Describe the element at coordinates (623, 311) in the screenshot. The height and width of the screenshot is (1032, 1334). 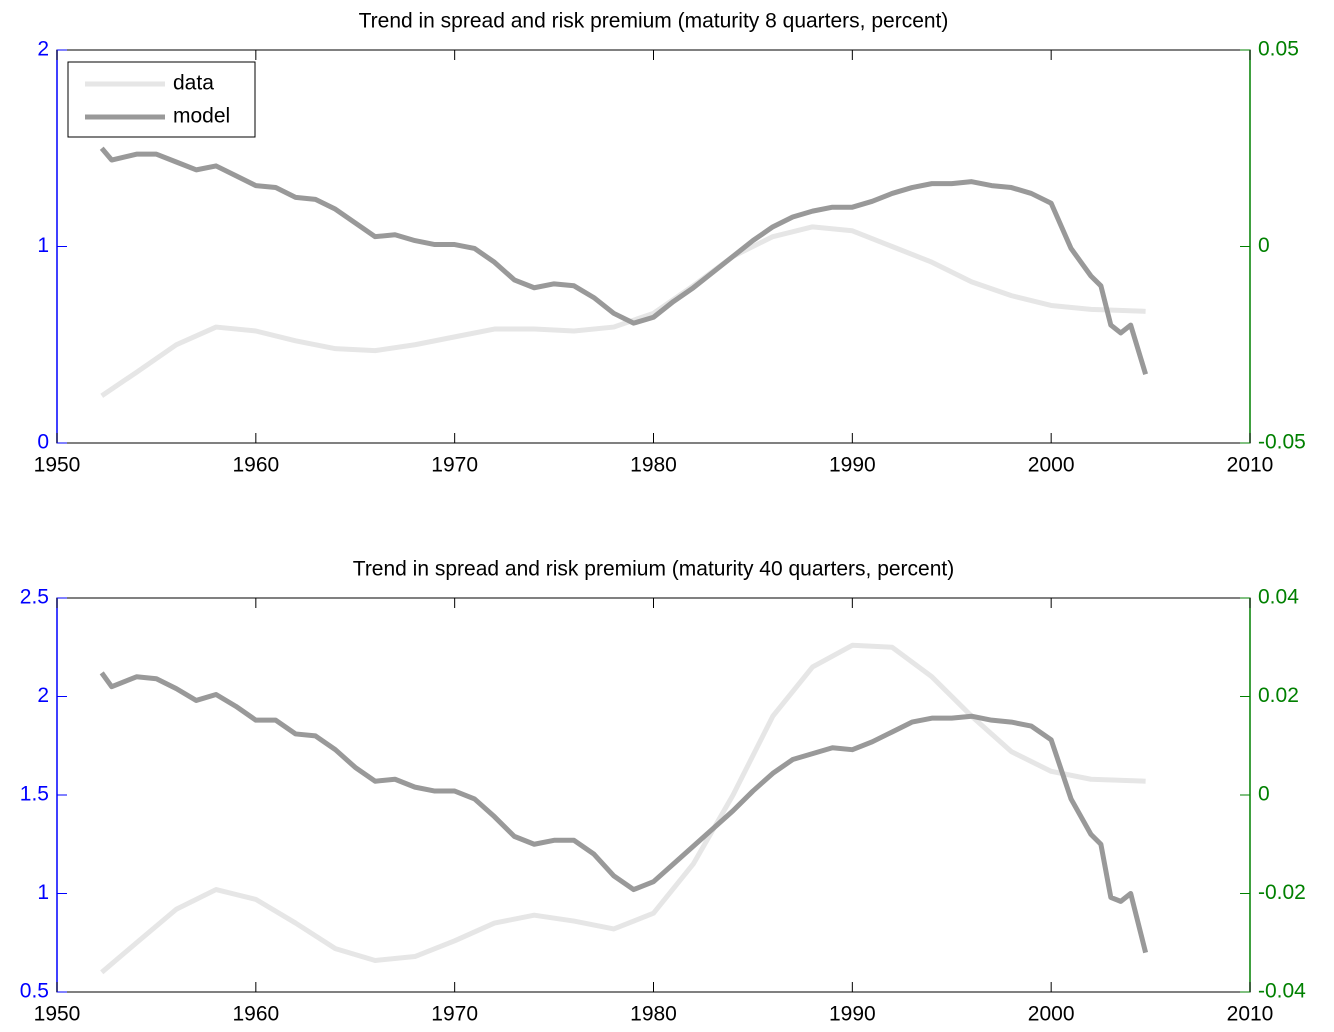
I see `series-line` at that location.